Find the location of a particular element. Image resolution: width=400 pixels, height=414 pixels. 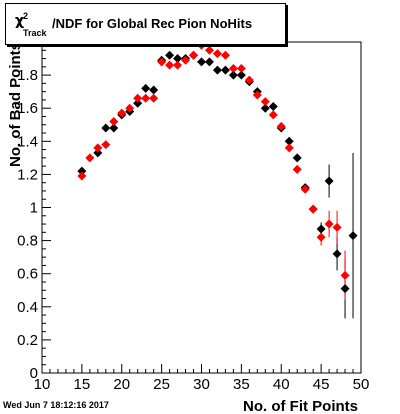

y-tick-label: 1.2 is located at coordinates (27, 174).